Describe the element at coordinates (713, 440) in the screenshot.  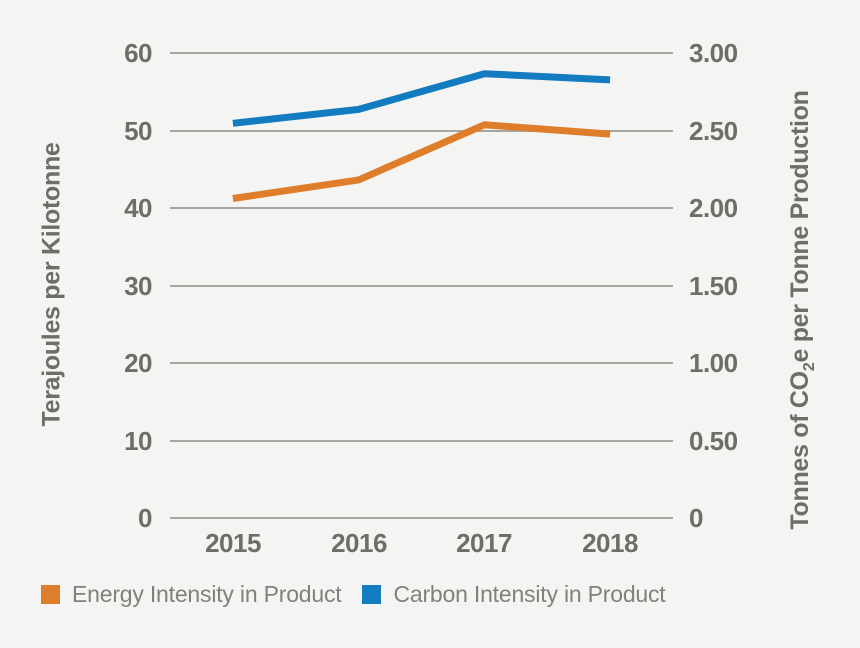
I see `right-axis-tick: 0.50` at that location.